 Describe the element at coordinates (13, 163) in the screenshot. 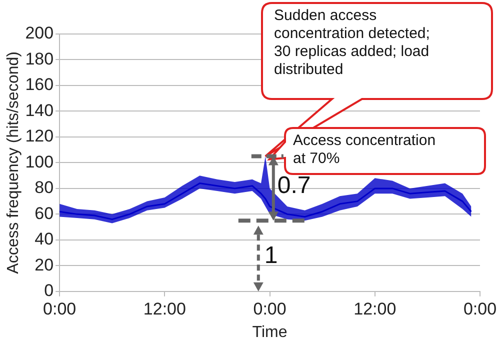

I see `y-axis-title: Access frequency (hits/second)` at that location.